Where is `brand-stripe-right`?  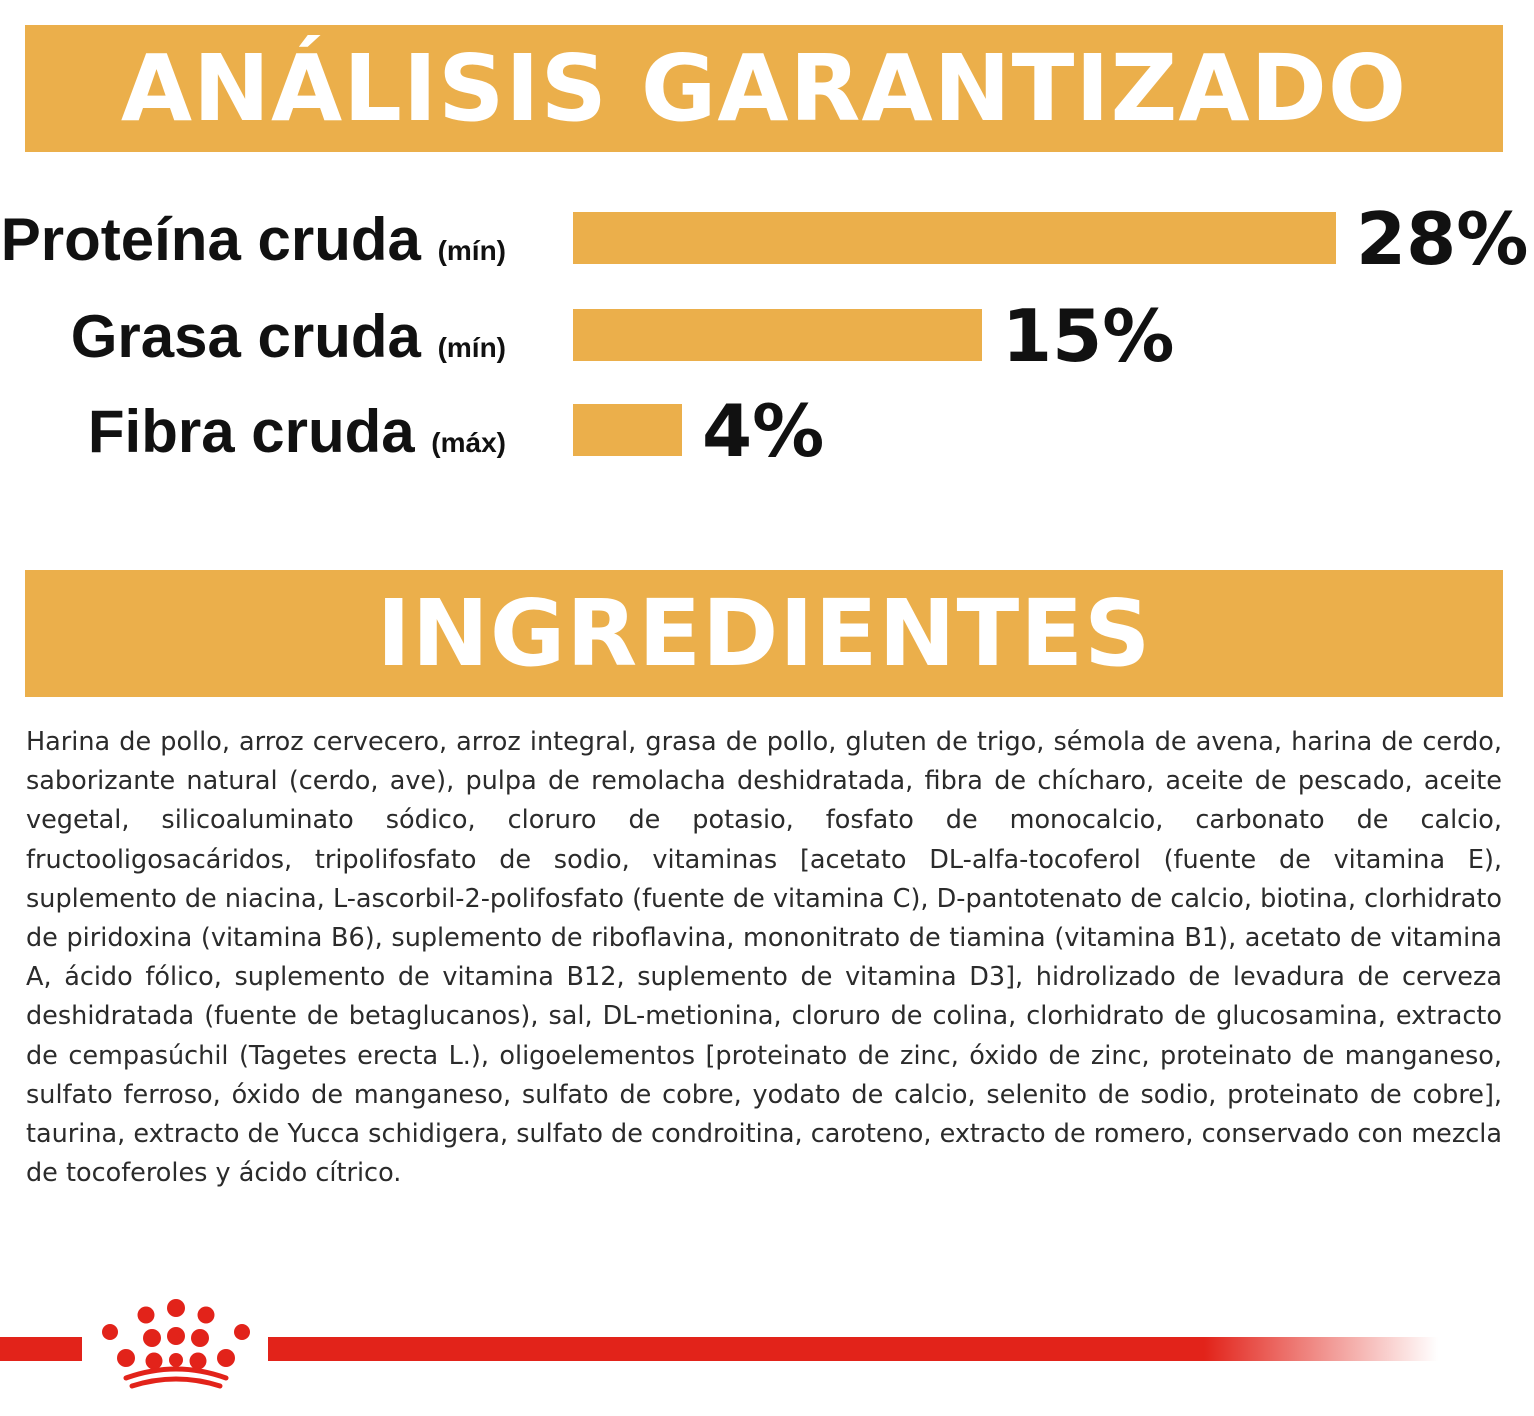
brand-stripe-right is located at coordinates (853, 1349).